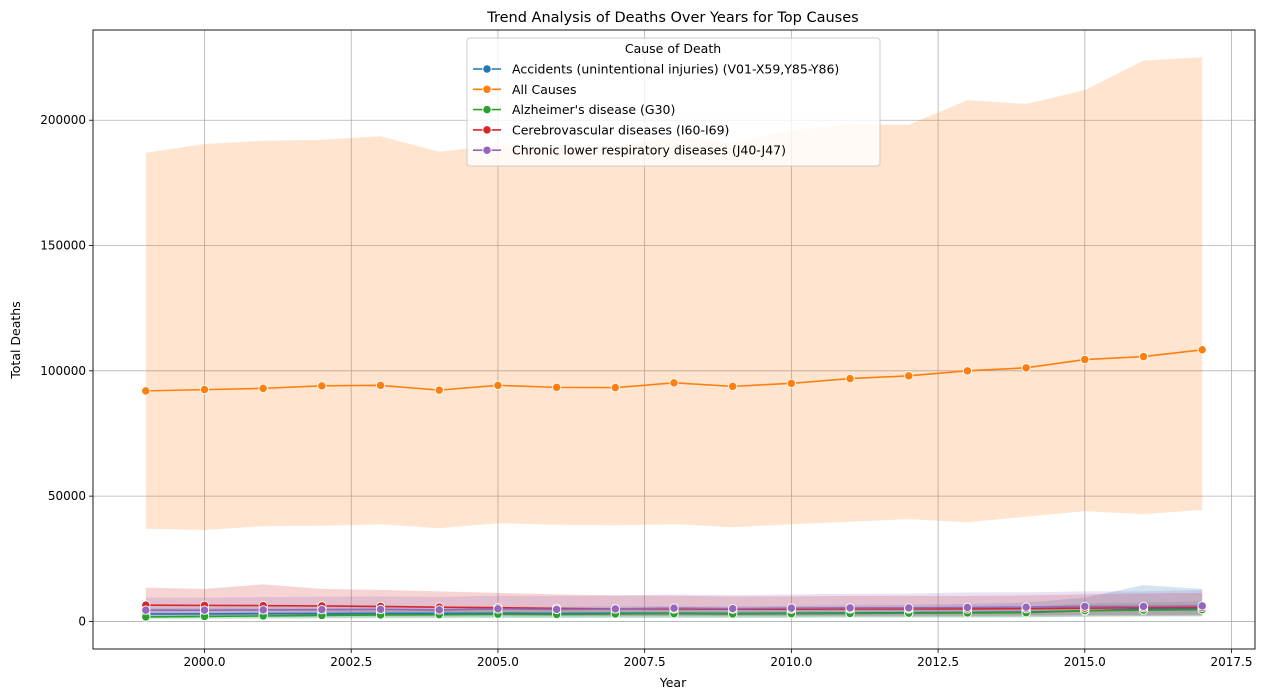 The width and height of the screenshot is (1265, 699). What do you see at coordinates (938, 662) in the screenshot?
I see `x-tick-label: 2012.5` at bounding box center [938, 662].